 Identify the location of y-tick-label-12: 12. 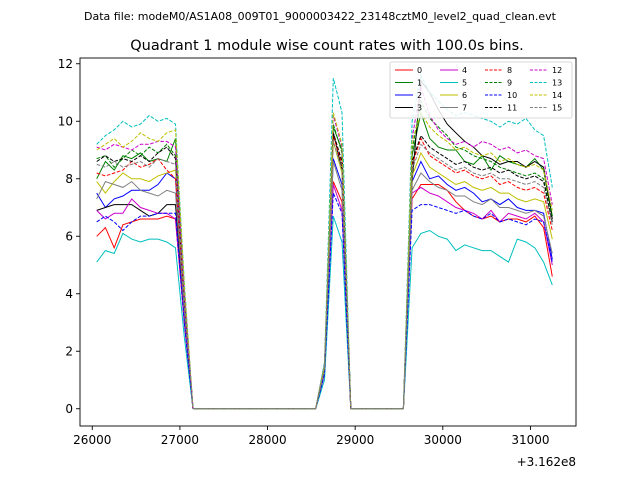
(65, 64).